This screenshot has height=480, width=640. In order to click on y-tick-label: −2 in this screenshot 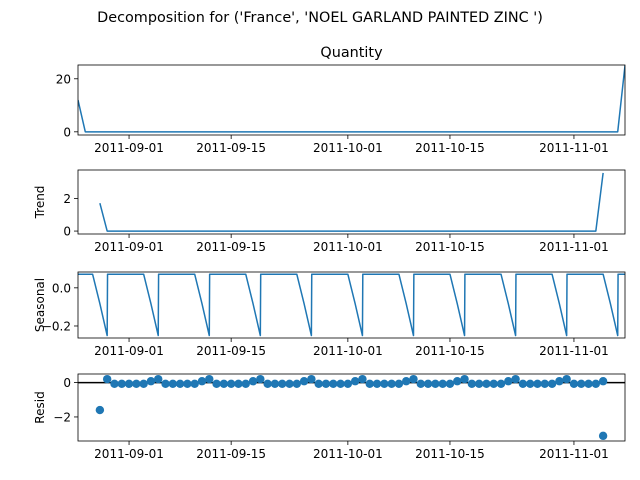, I will do `click(62, 417)`.